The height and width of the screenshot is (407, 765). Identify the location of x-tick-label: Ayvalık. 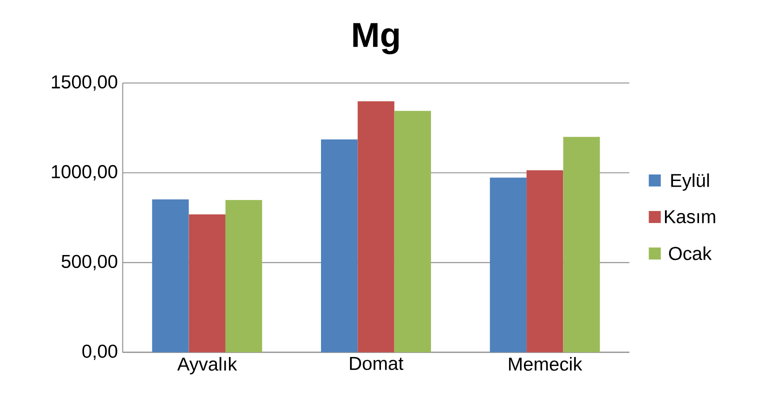
(207, 365).